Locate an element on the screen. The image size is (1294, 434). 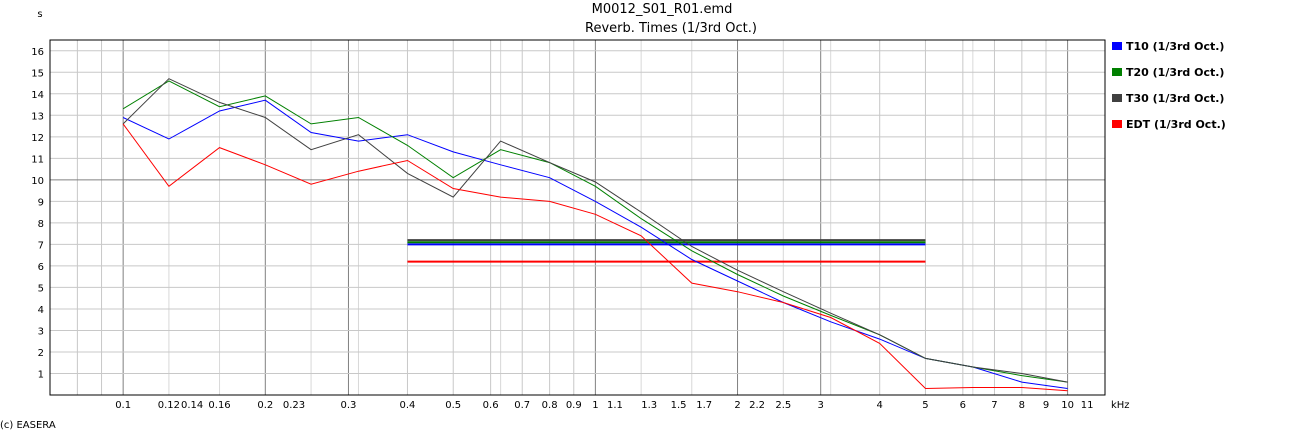
y-tick-label: 4 is located at coordinates (41, 310).